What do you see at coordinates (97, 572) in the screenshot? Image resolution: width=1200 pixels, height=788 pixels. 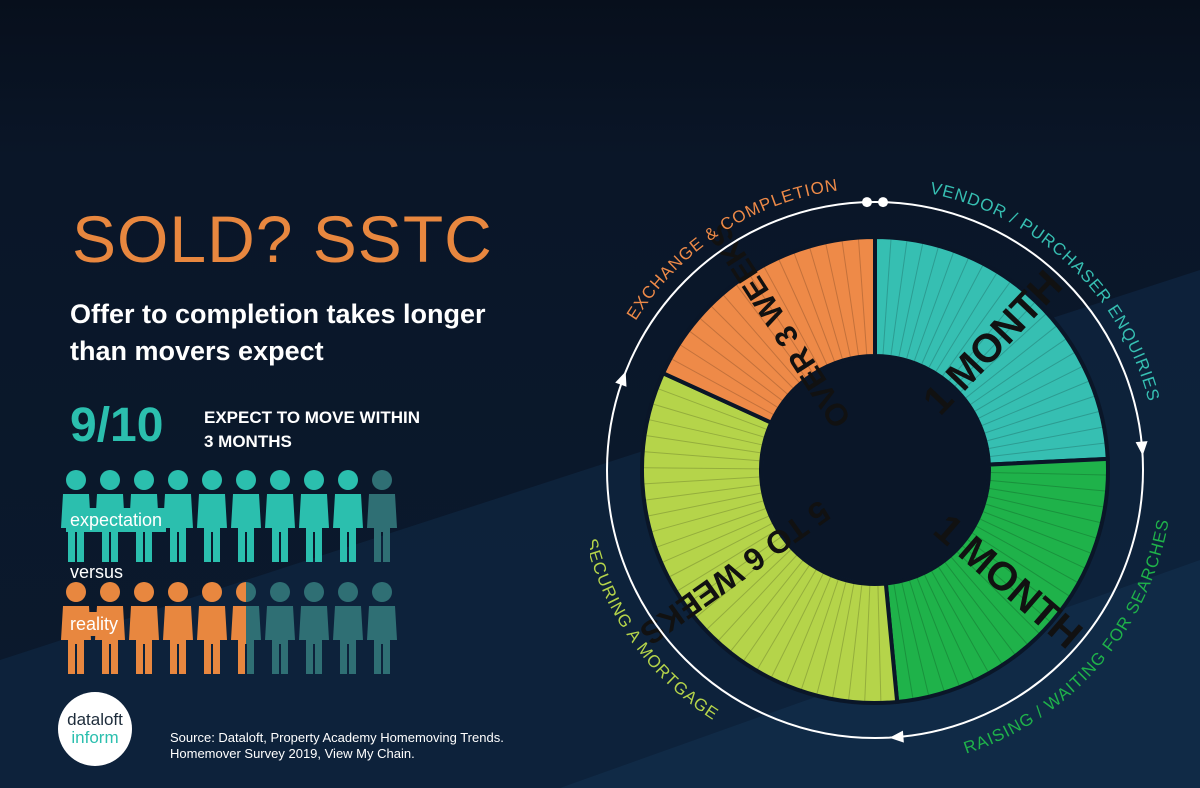 I see `versus-label: versus` at bounding box center [97, 572].